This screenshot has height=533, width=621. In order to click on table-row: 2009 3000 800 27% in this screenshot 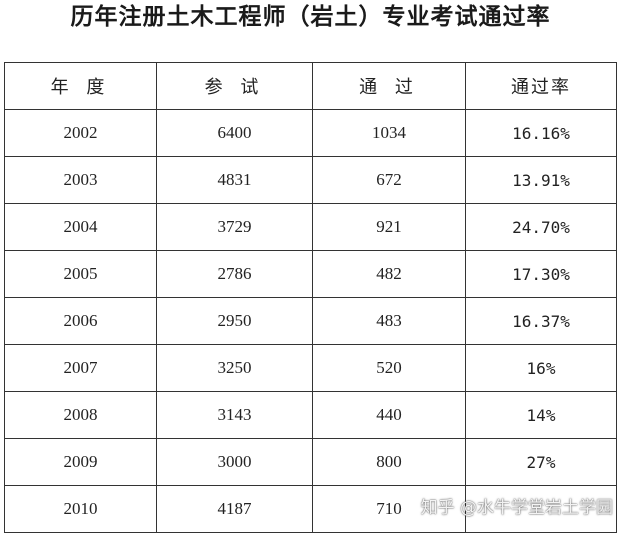, I will do `click(310, 462)`.